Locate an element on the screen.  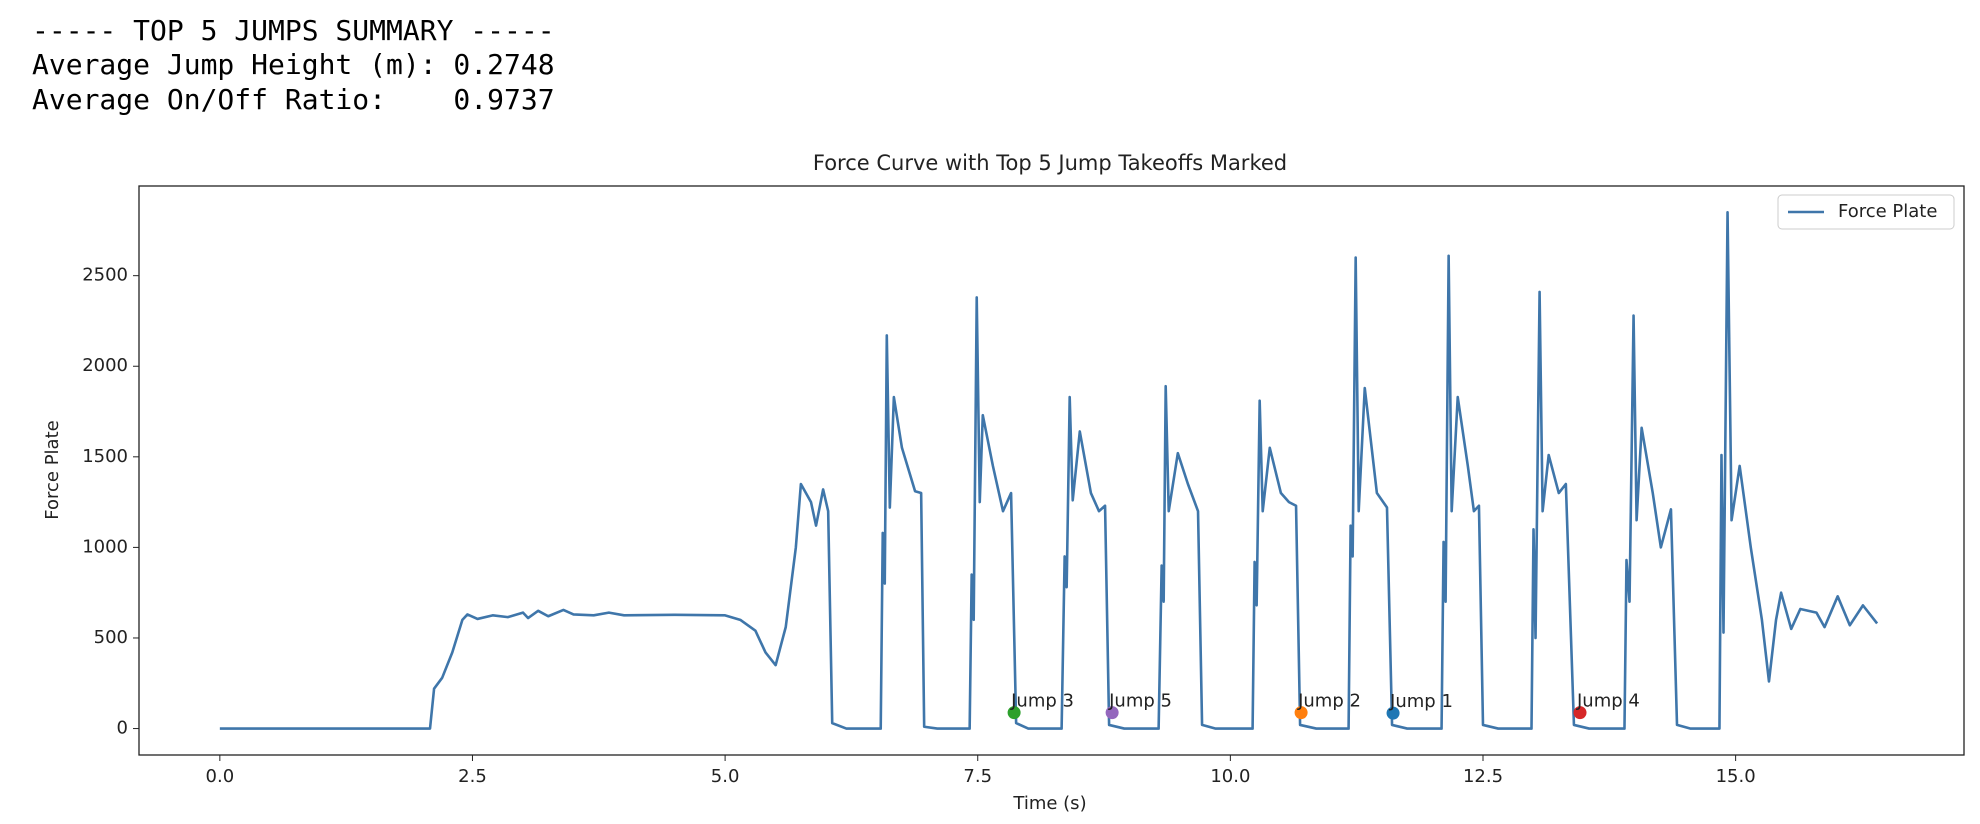
x-tick-label: 2.5 is located at coordinates (472, 776).